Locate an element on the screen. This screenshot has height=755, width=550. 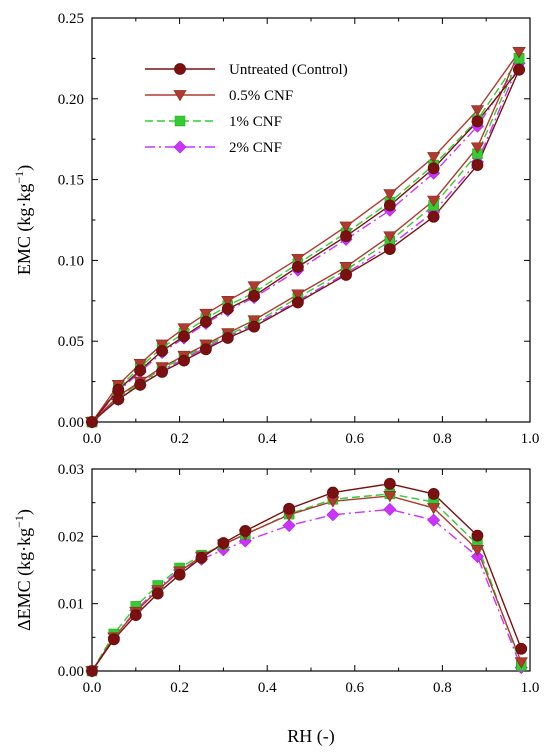
legend-label: 1% CNF is located at coordinates (255, 122).